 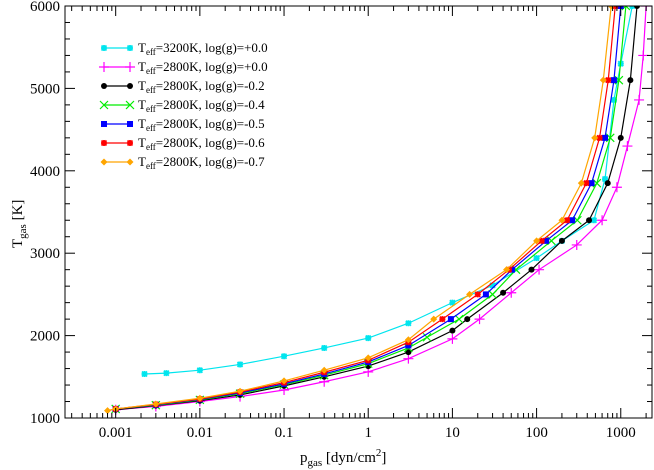 What do you see at coordinates (201, 162) in the screenshot?
I see `legend-entry: Teff=2800K, log(g)=-0.7` at bounding box center [201, 162].